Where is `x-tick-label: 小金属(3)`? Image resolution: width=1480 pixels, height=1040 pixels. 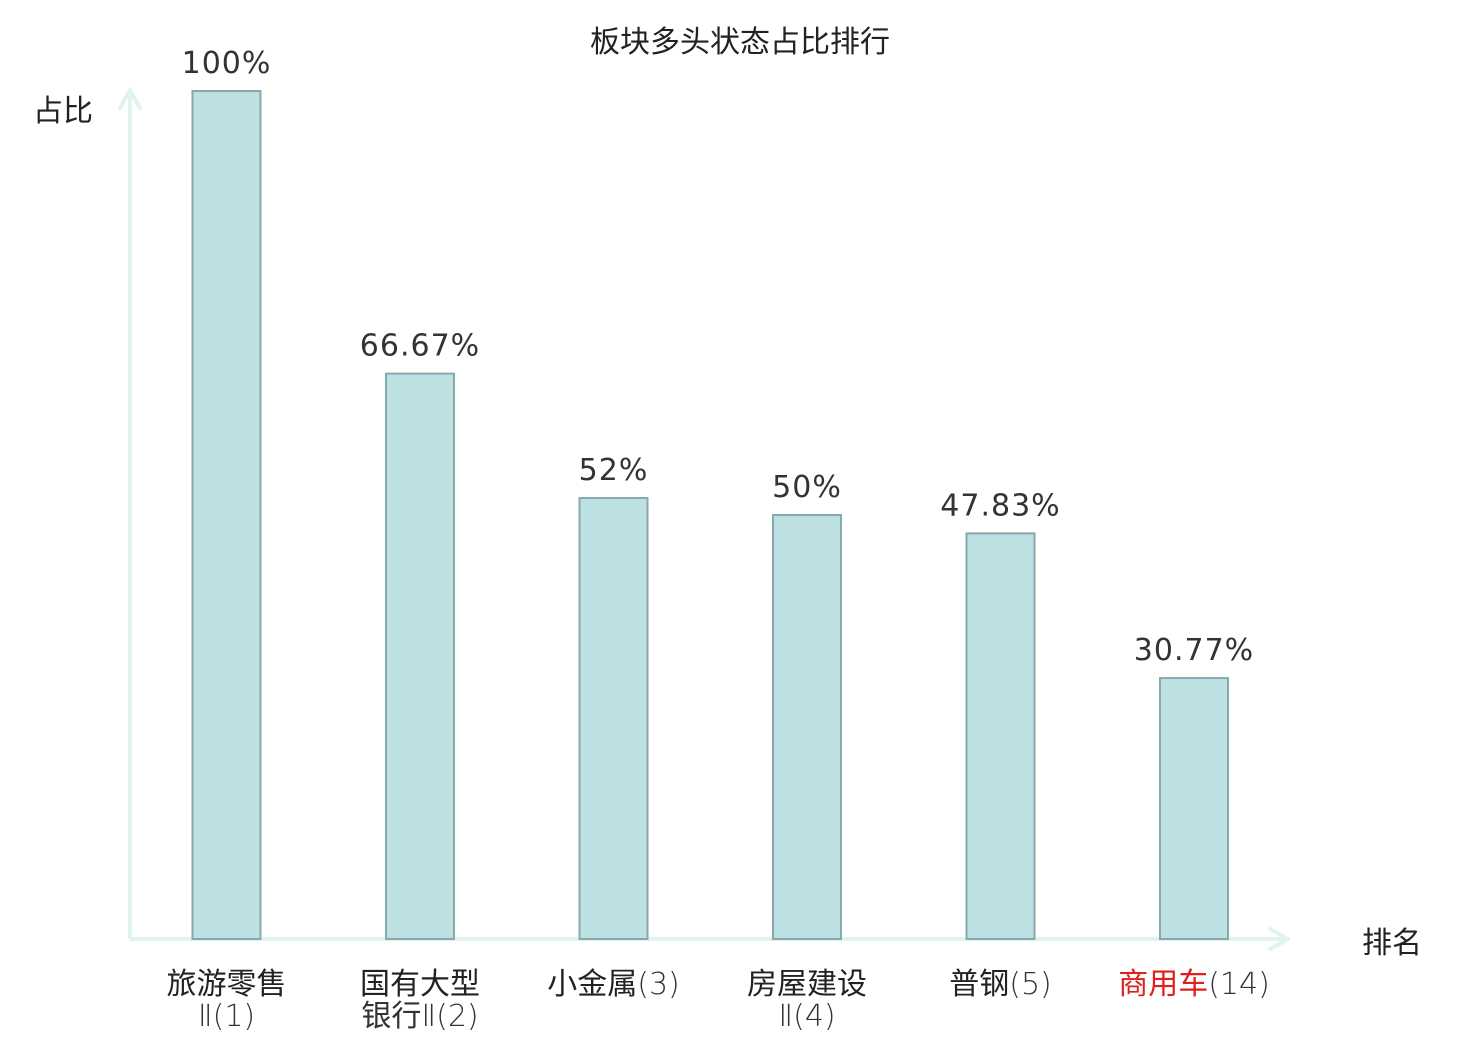 x-tick-label: 小金属(3) is located at coordinates (613, 984).